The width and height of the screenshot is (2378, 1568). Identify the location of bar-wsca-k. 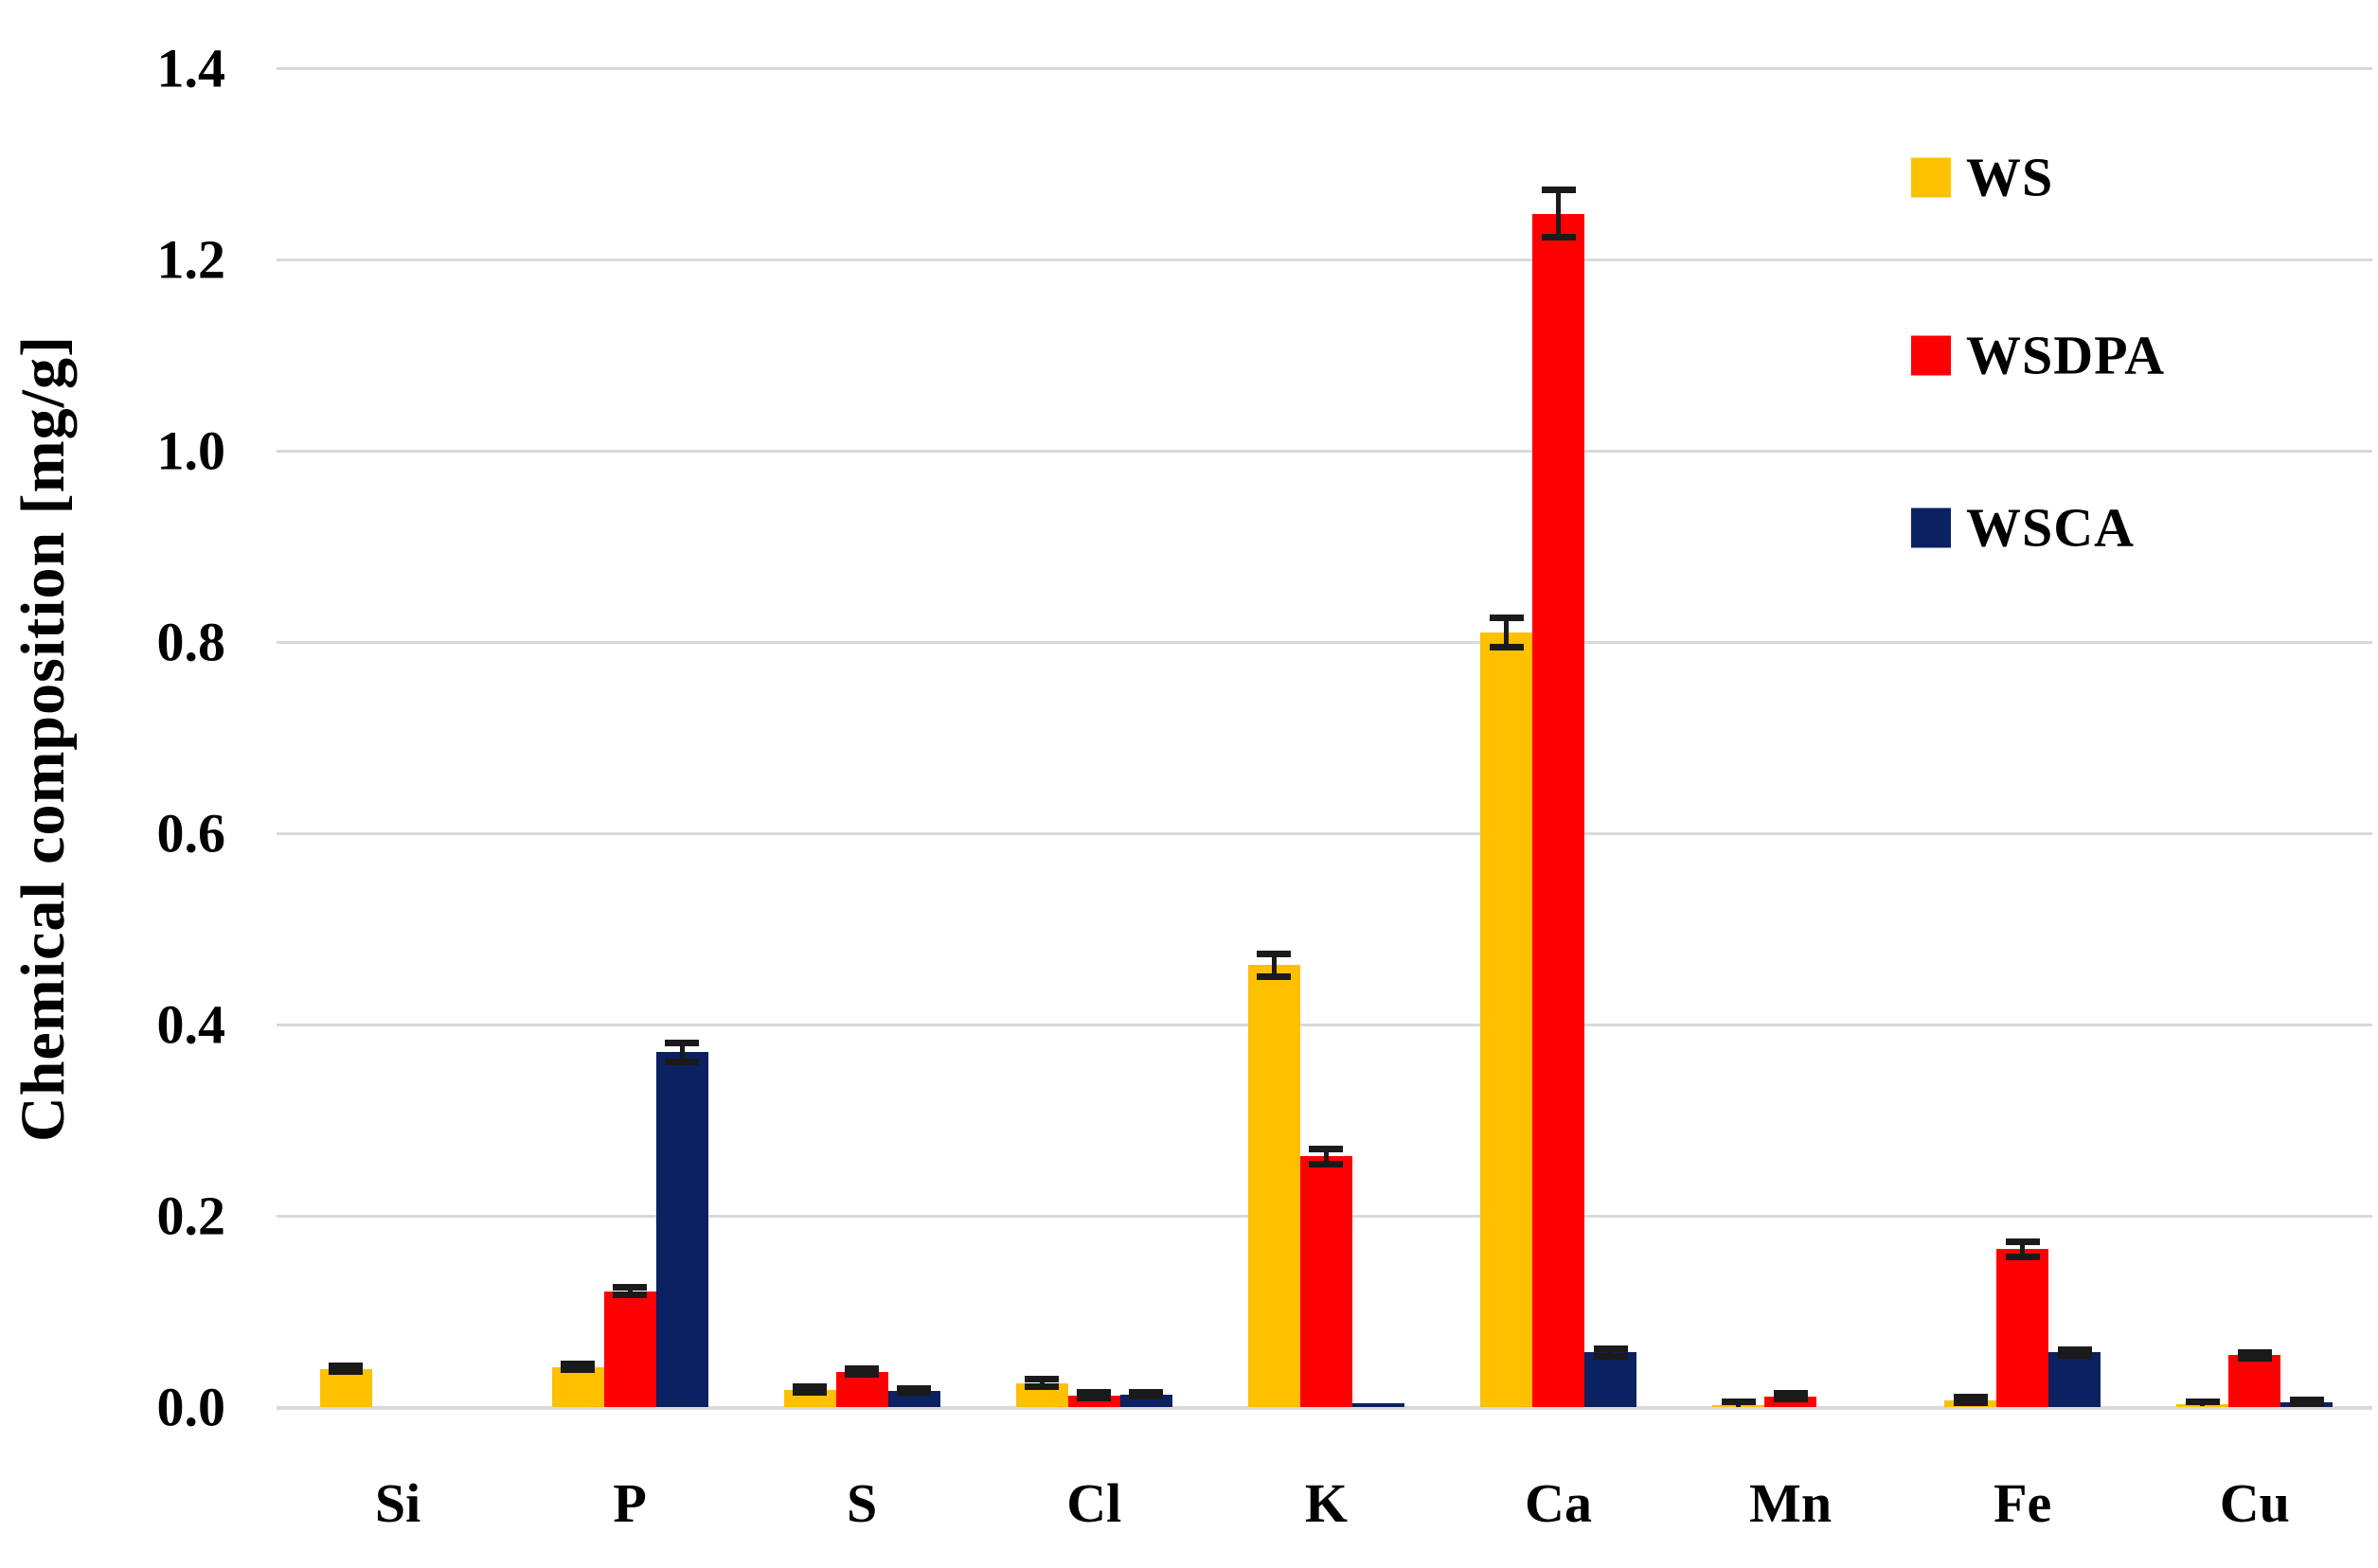
(1377, 1404).